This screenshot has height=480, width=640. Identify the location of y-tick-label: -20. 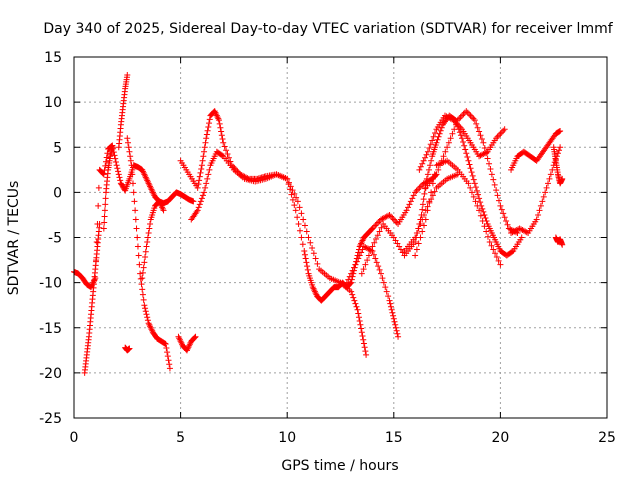
(50, 374).